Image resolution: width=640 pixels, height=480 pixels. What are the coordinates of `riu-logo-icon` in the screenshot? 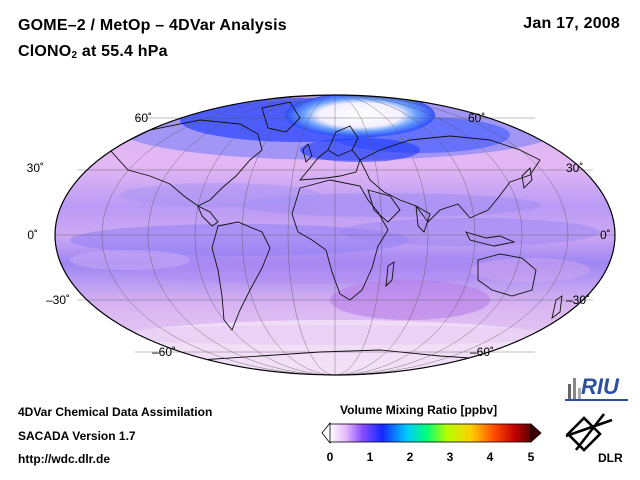 It's located at (596, 389).